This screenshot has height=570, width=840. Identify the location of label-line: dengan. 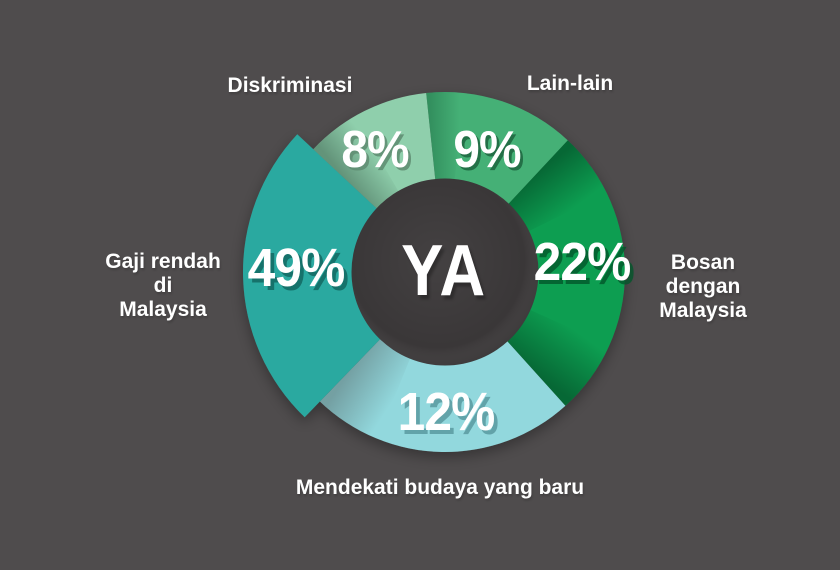
(703, 286).